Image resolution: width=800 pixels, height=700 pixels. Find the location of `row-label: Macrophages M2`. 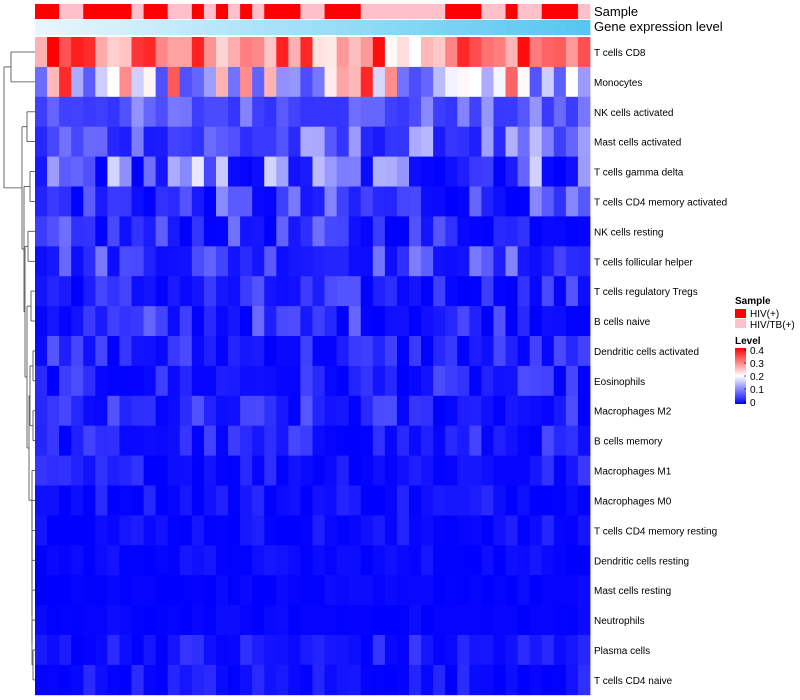

row-label: Macrophages M2 is located at coordinates (633, 412).